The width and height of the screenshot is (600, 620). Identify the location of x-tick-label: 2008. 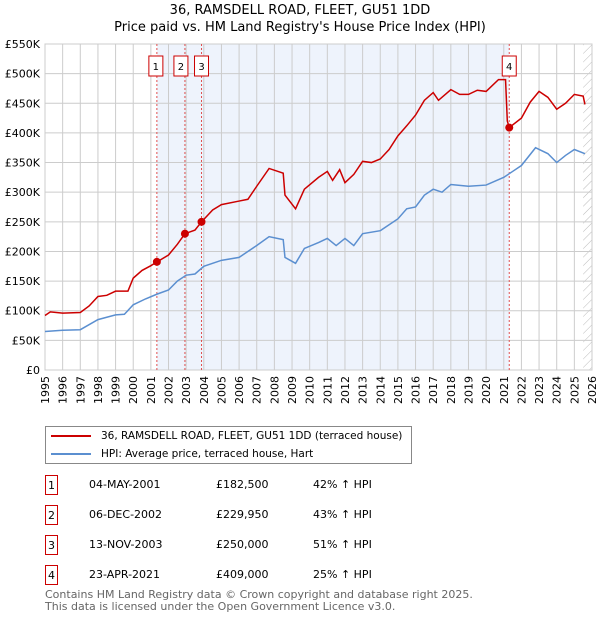
(274, 390).